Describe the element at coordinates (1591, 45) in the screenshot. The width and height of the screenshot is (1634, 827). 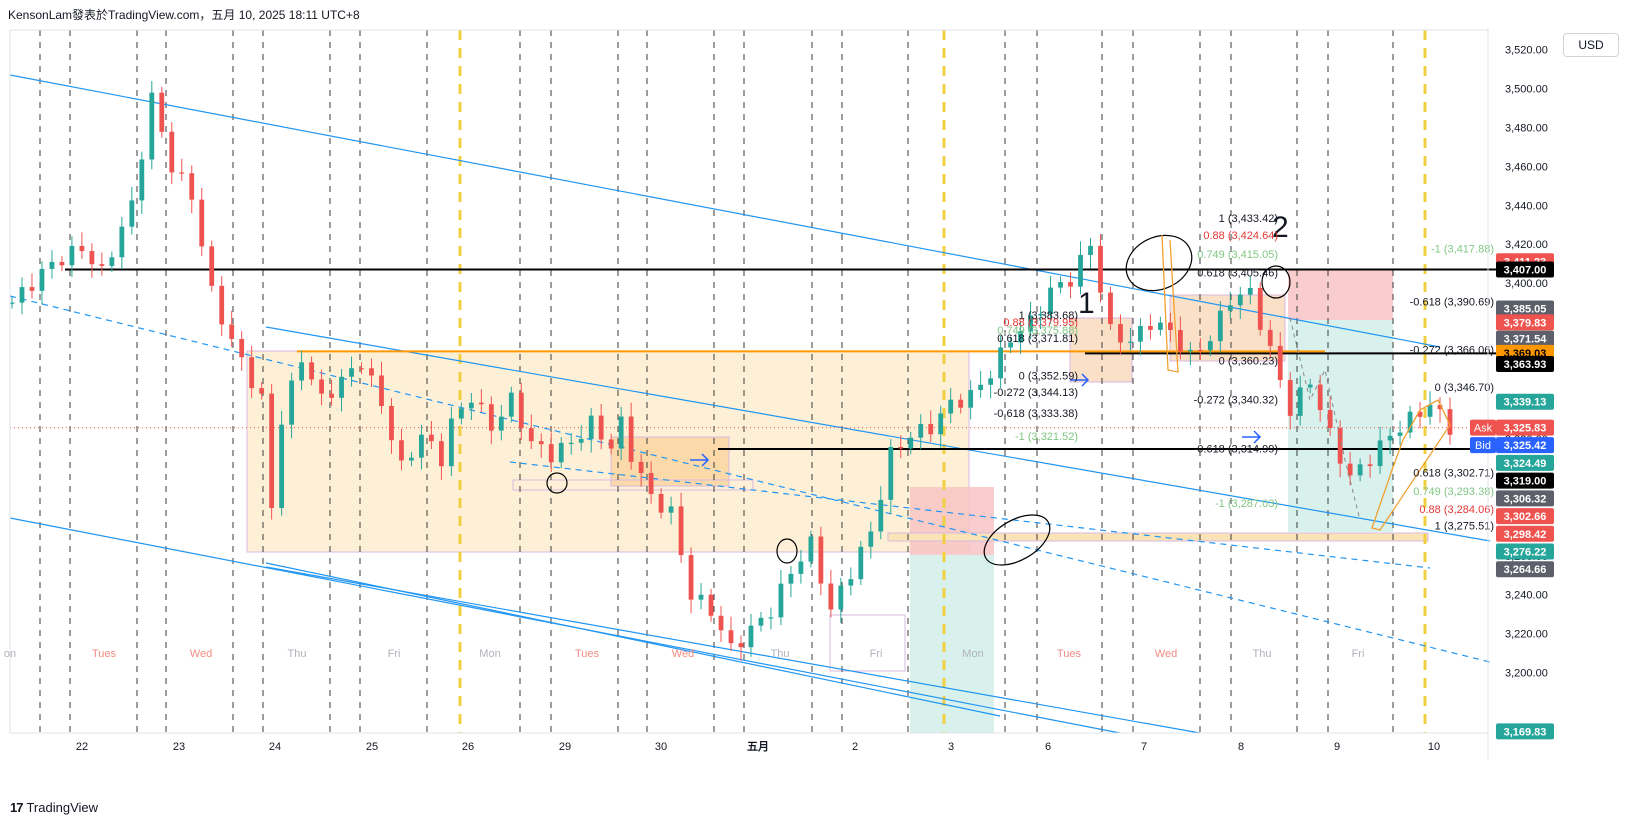
I see `currency-button: USD` at that location.